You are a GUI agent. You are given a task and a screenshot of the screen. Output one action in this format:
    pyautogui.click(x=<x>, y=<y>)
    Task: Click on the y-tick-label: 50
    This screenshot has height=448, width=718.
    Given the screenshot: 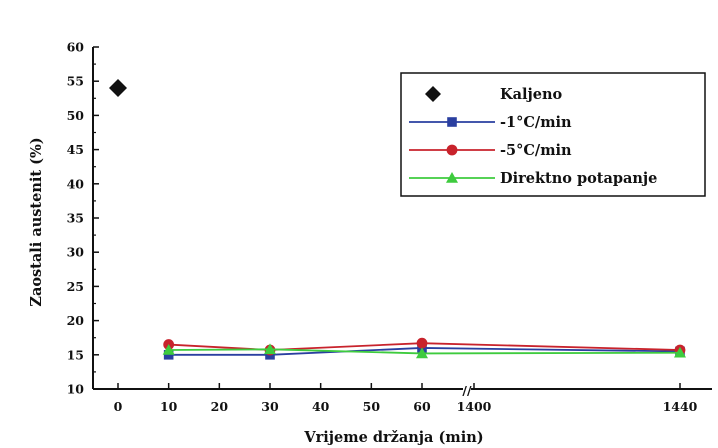 What is the action you would take?
    pyautogui.click(x=76, y=115)
    